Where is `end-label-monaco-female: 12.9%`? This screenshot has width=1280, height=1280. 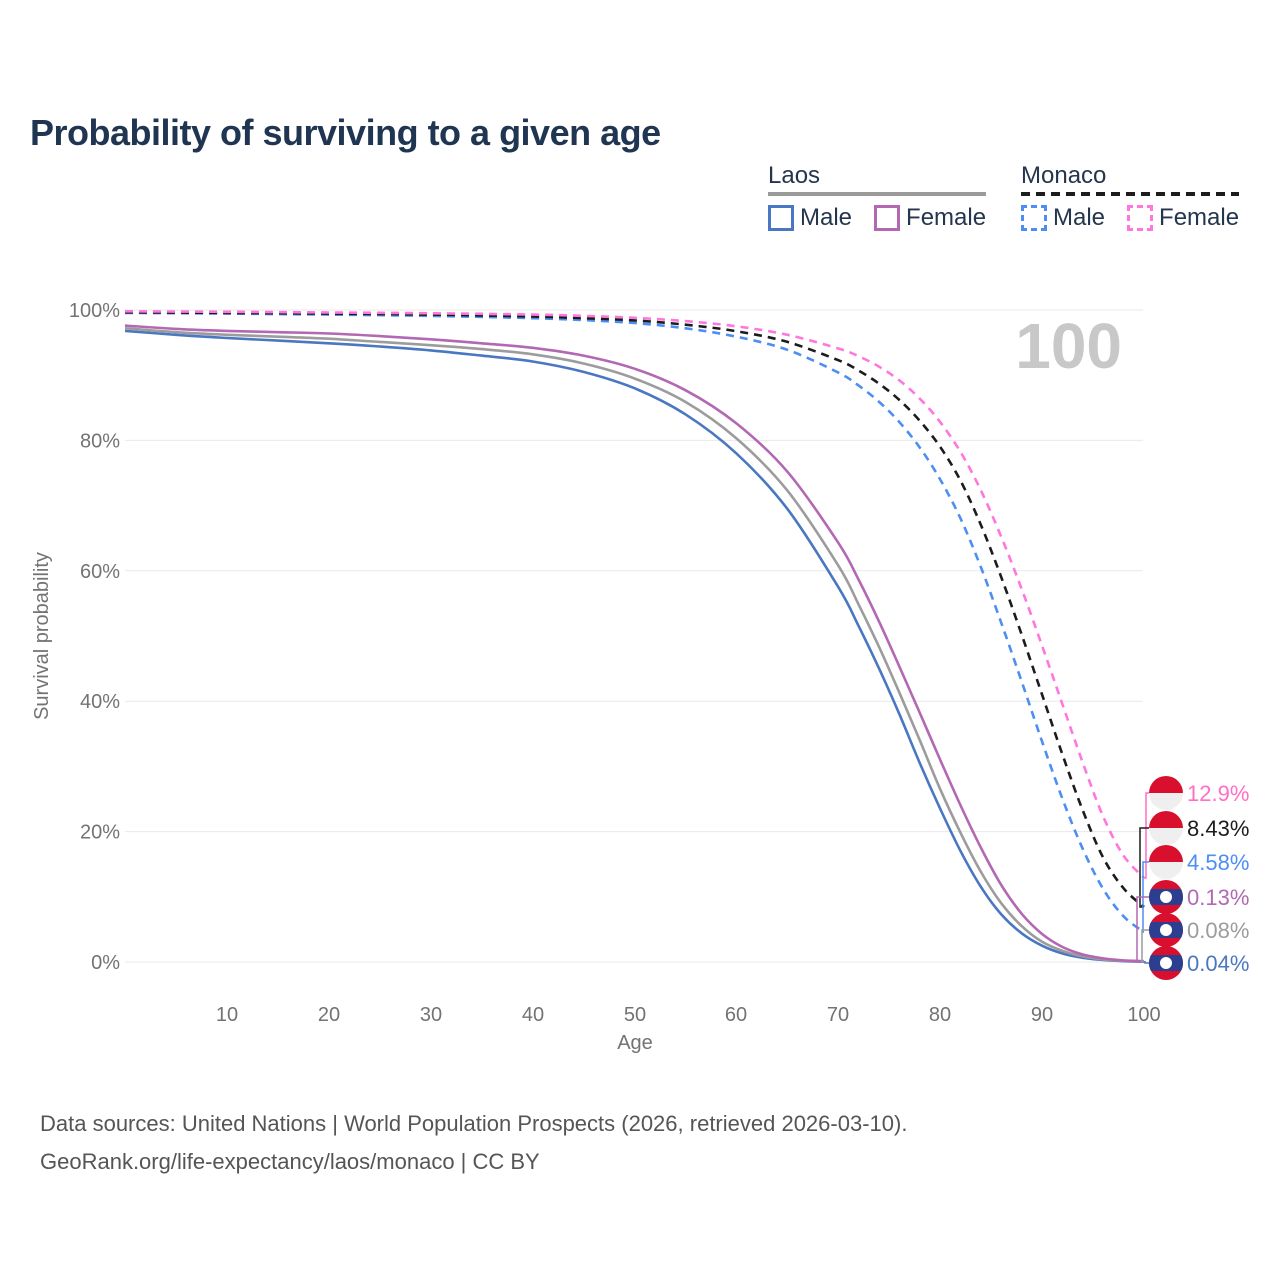
end-label-monaco-female: 12.9% is located at coordinates (1218, 793).